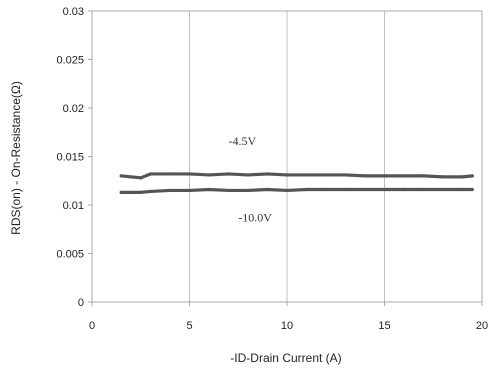  I want to click on annotation-layer: -4.5V -10.0V, so click(251, 179).